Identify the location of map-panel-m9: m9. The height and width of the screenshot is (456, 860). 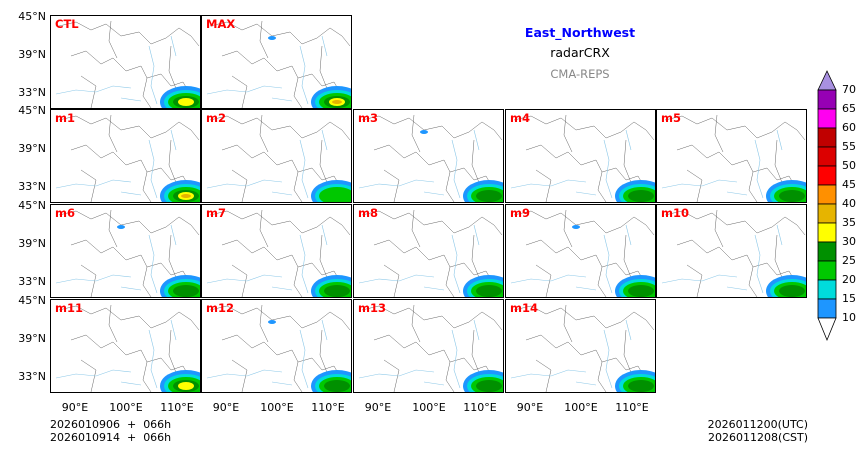
(580, 251).